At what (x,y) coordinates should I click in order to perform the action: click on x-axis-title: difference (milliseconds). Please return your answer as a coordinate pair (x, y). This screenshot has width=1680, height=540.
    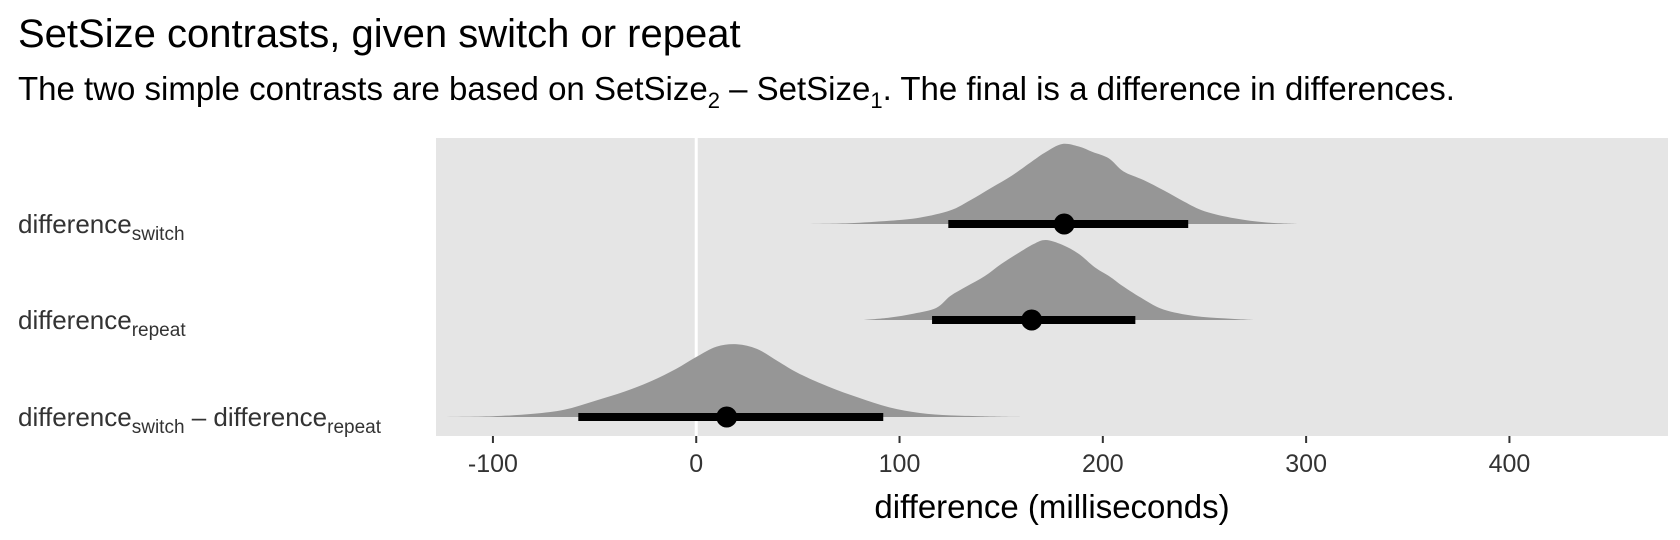
    Looking at the image, I should click on (1051, 506).